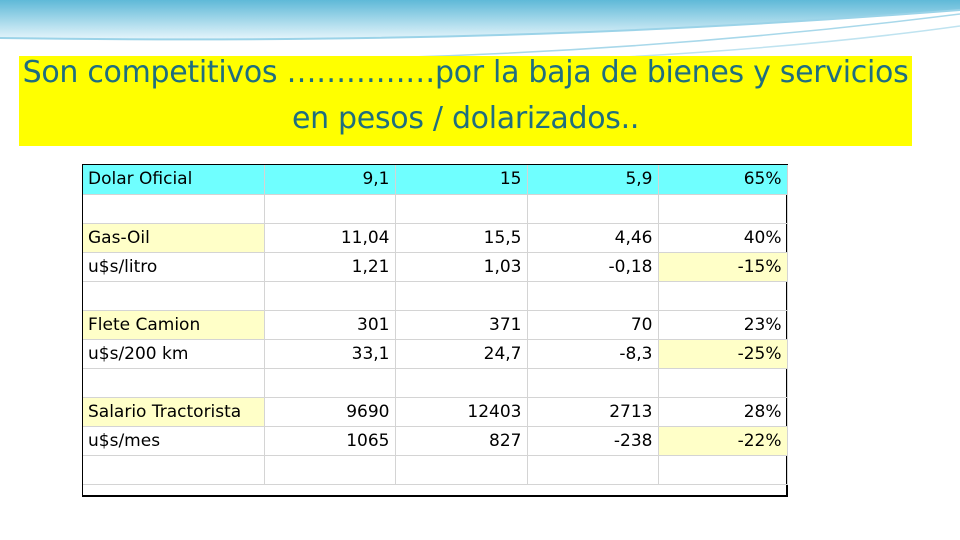 The width and height of the screenshot is (960, 540). I want to click on row-label: u$s/litro, so click(174, 267).